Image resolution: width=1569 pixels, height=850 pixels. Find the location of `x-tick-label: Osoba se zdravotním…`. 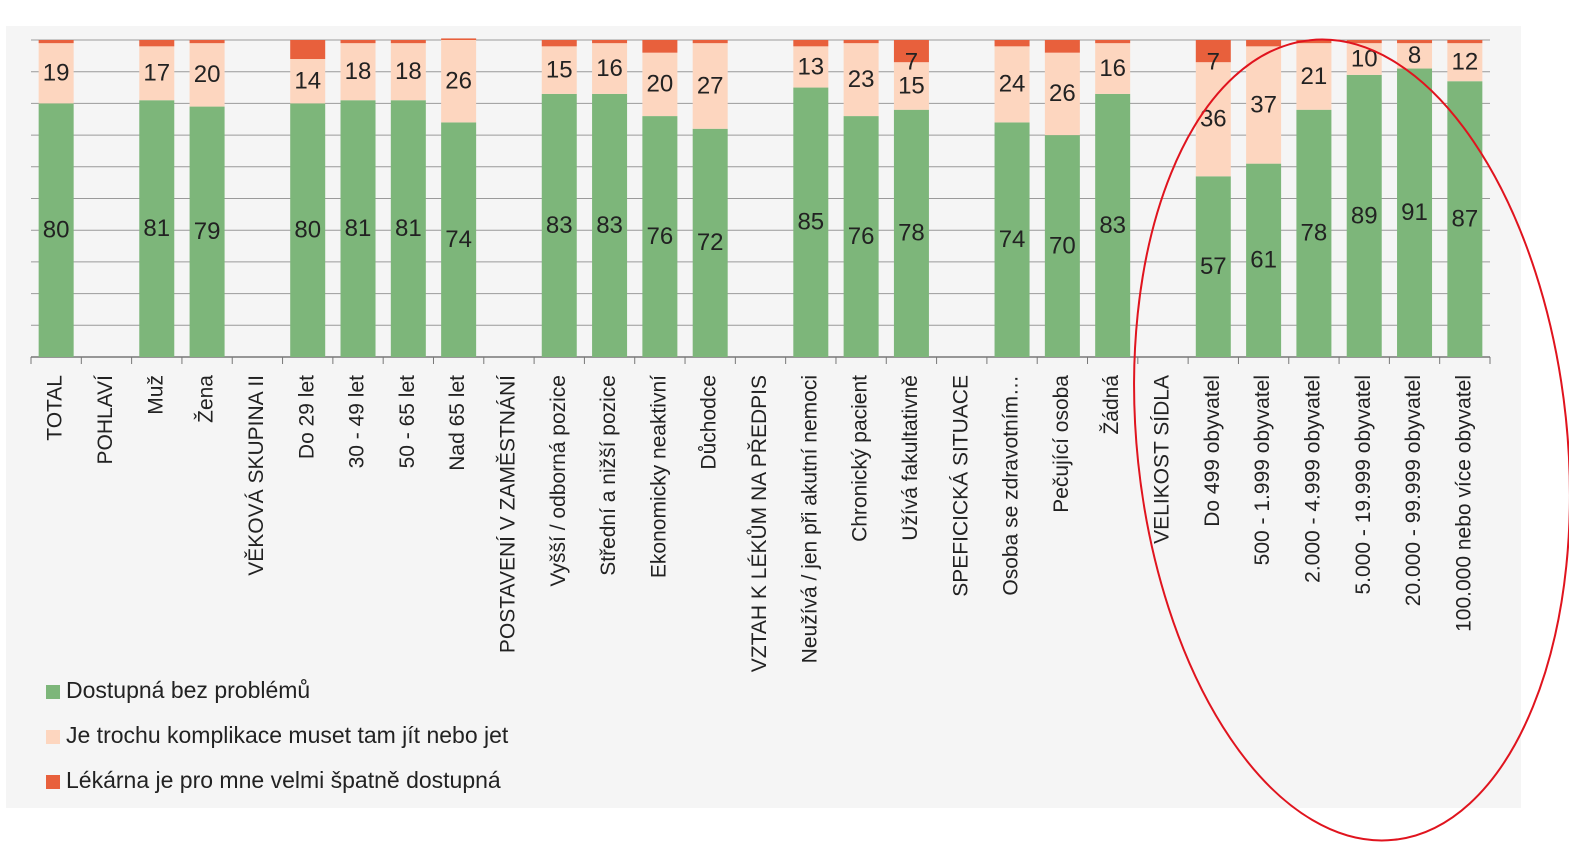

x-tick-label: Osoba se zdravotním… is located at coordinates (1011, 485).